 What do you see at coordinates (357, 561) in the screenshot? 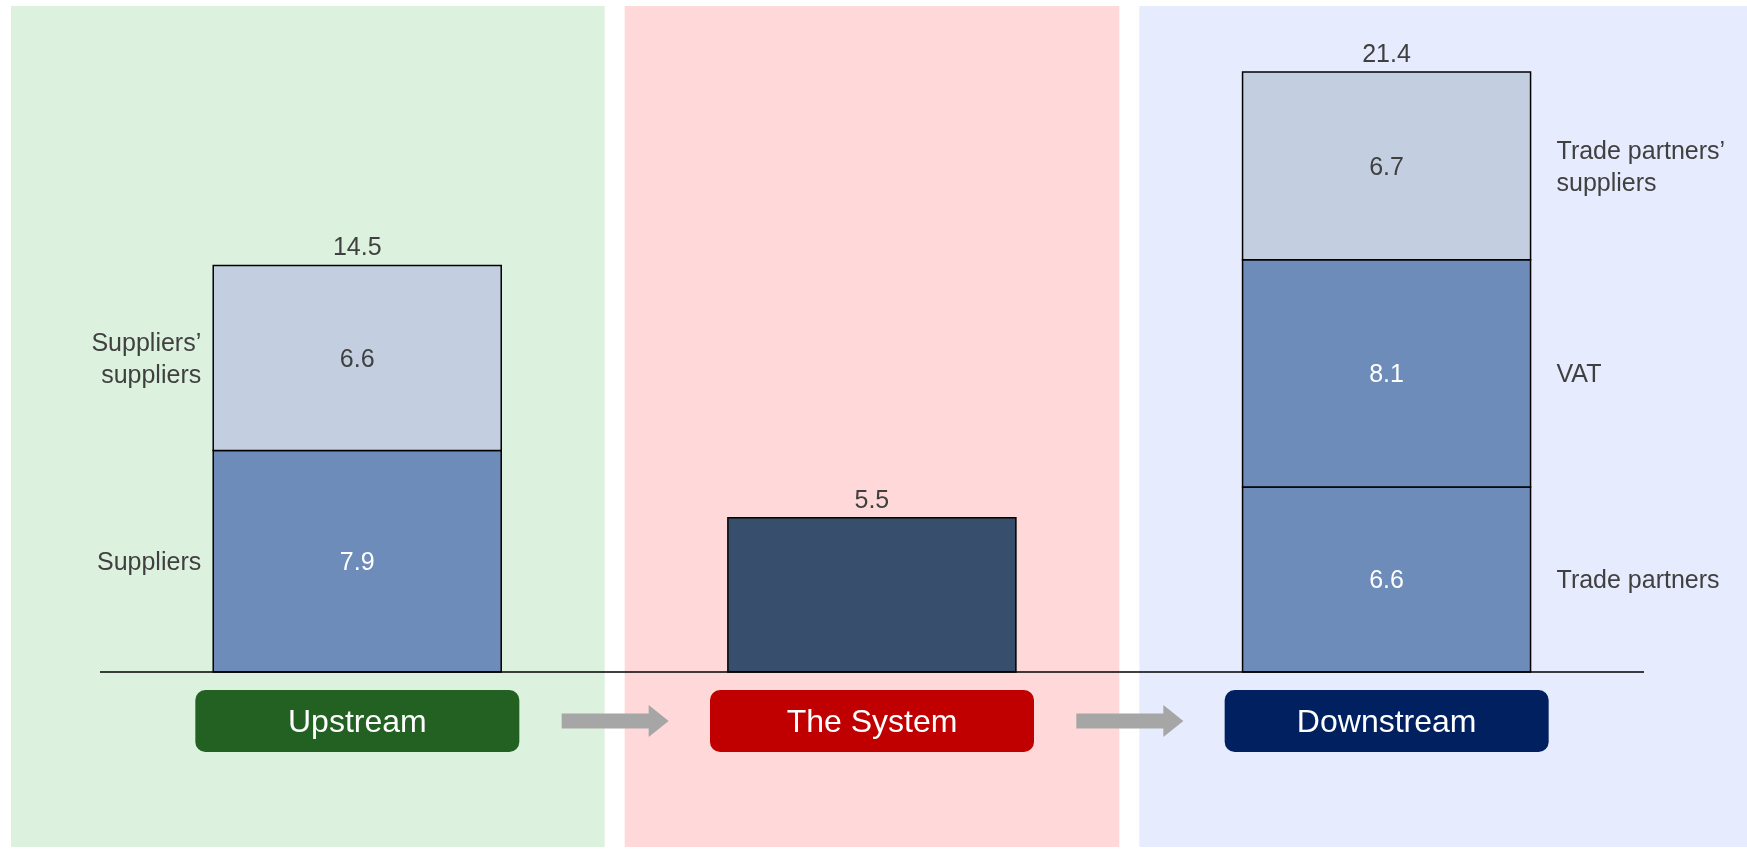
I see `data-label: 7.9` at bounding box center [357, 561].